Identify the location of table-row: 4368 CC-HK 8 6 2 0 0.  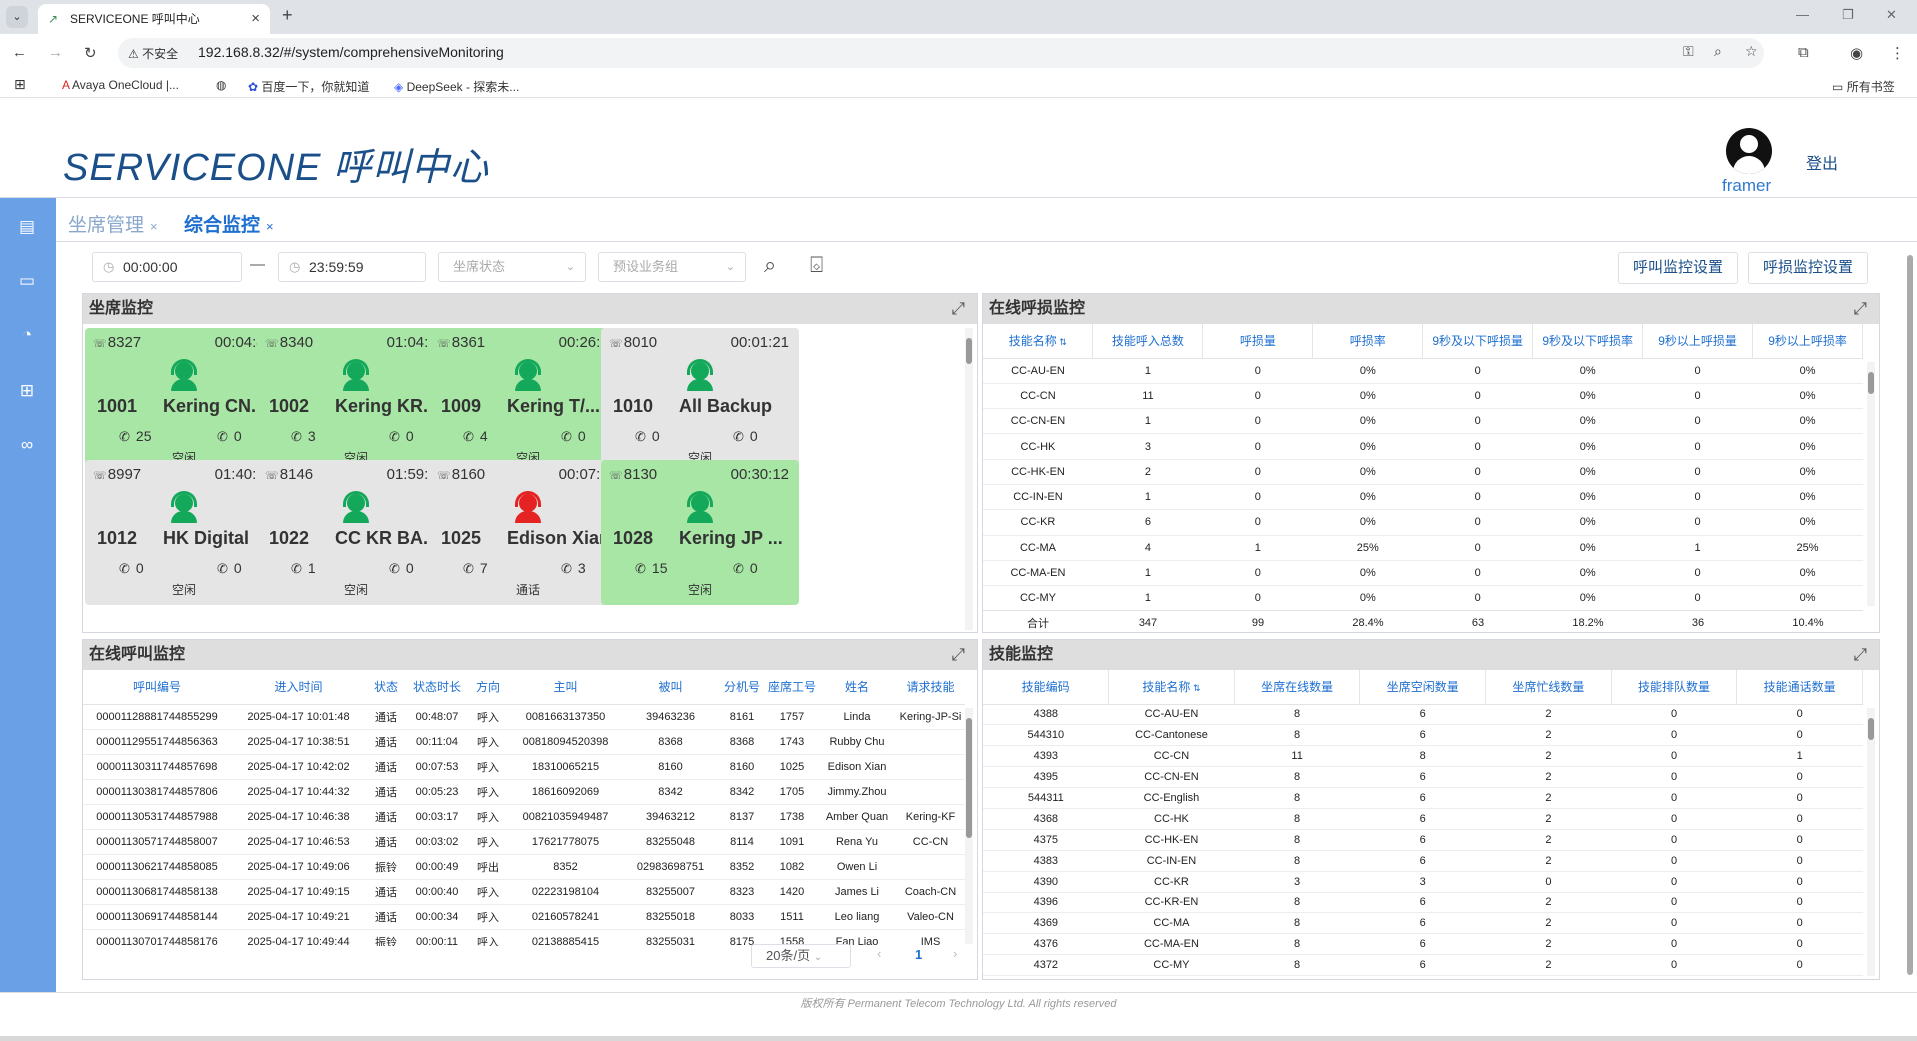
(1423, 819).